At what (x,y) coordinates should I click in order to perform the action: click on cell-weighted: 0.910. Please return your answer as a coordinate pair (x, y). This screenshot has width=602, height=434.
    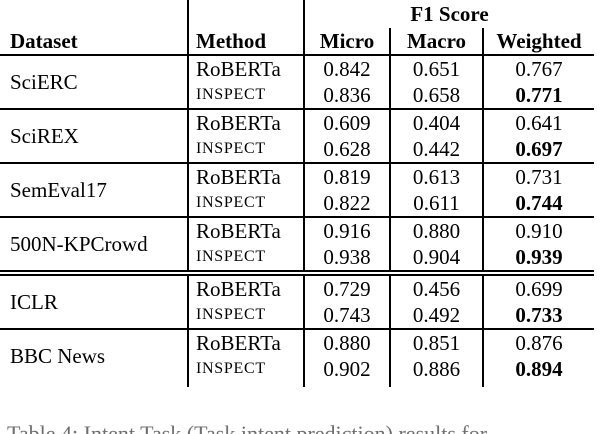
    Looking at the image, I should click on (538, 230).